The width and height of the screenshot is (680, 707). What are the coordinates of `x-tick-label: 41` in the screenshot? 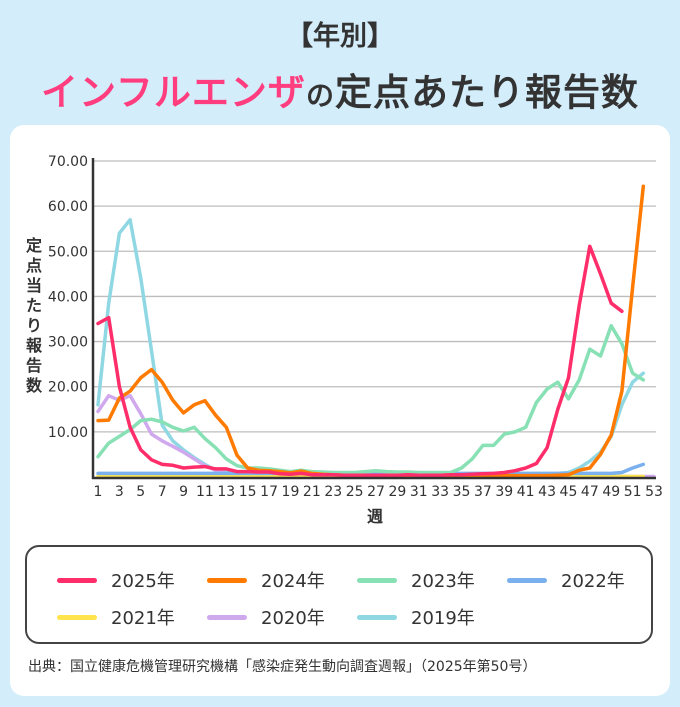 It's located at (526, 492).